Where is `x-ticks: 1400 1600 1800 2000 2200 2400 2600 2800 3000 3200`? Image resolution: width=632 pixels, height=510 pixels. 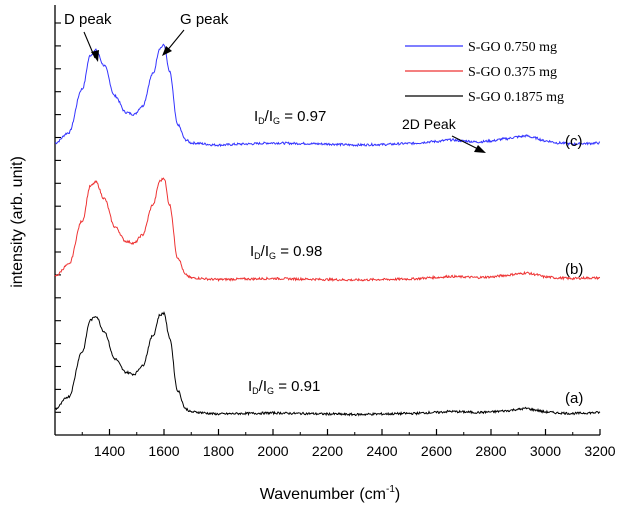
x-ticks: 1400 1600 1800 2000 2200 2400 2600 2800 3000 3200 is located at coordinates (348, 444).